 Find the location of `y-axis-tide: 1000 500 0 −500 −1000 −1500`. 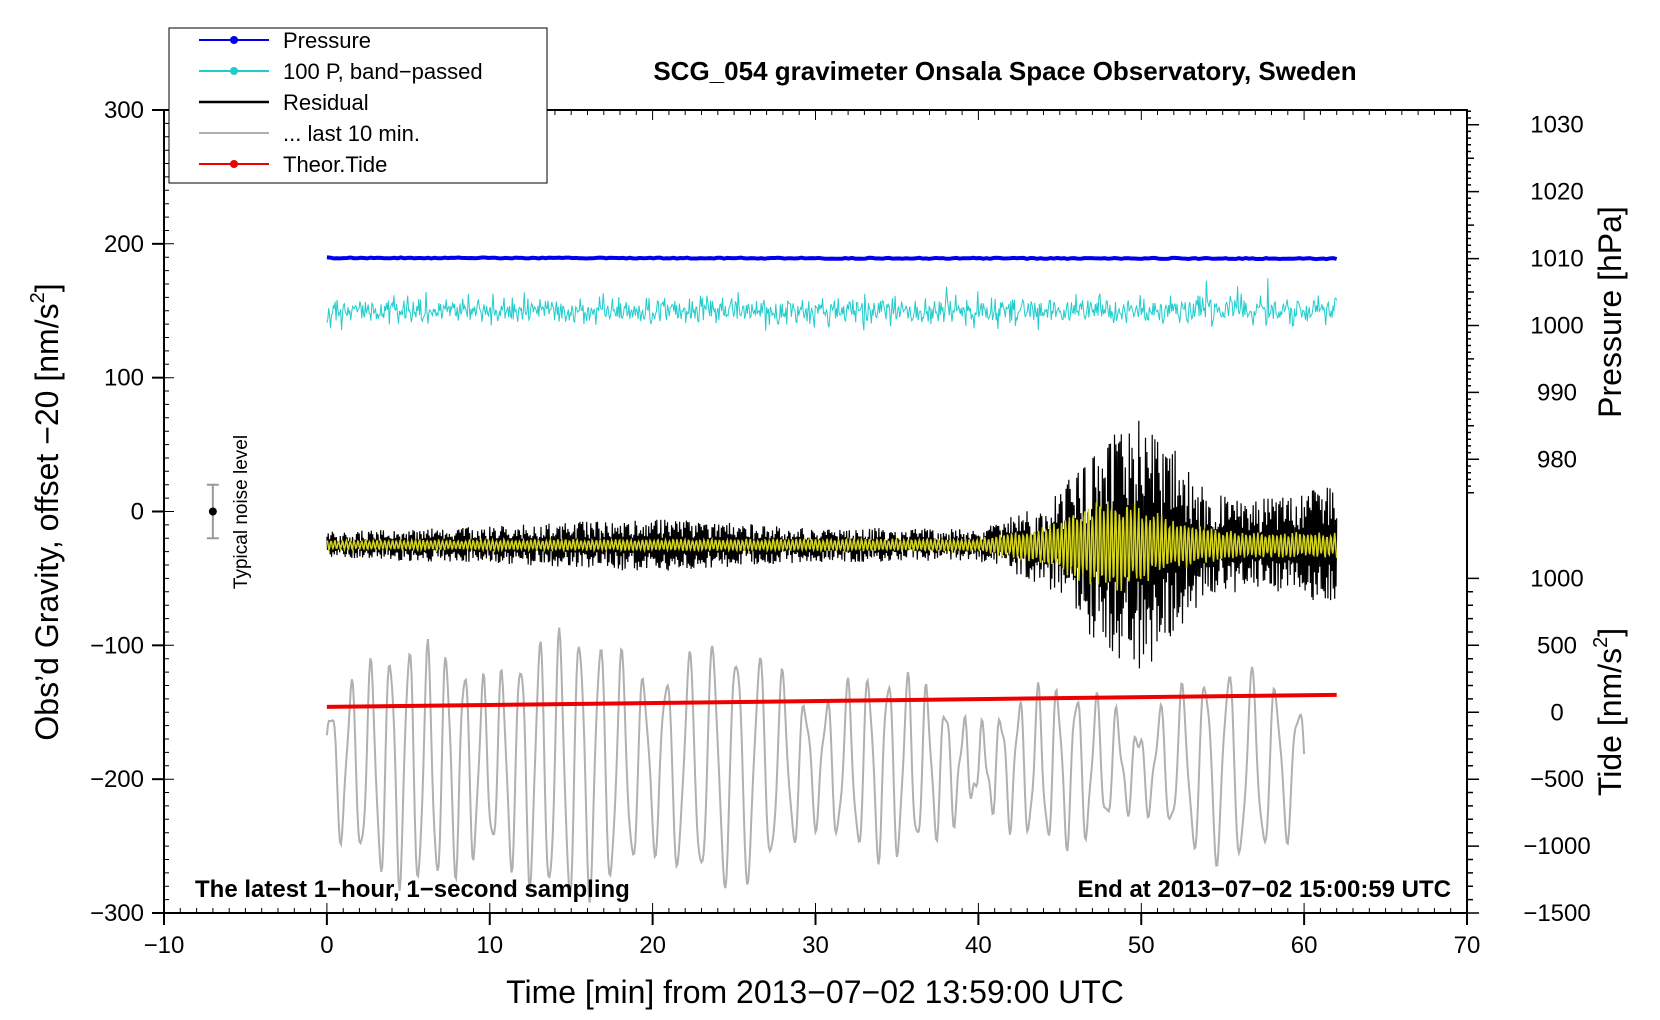

y-axis-tide: 1000 500 0 −500 −1000 −1500 is located at coordinates (1529, 746).